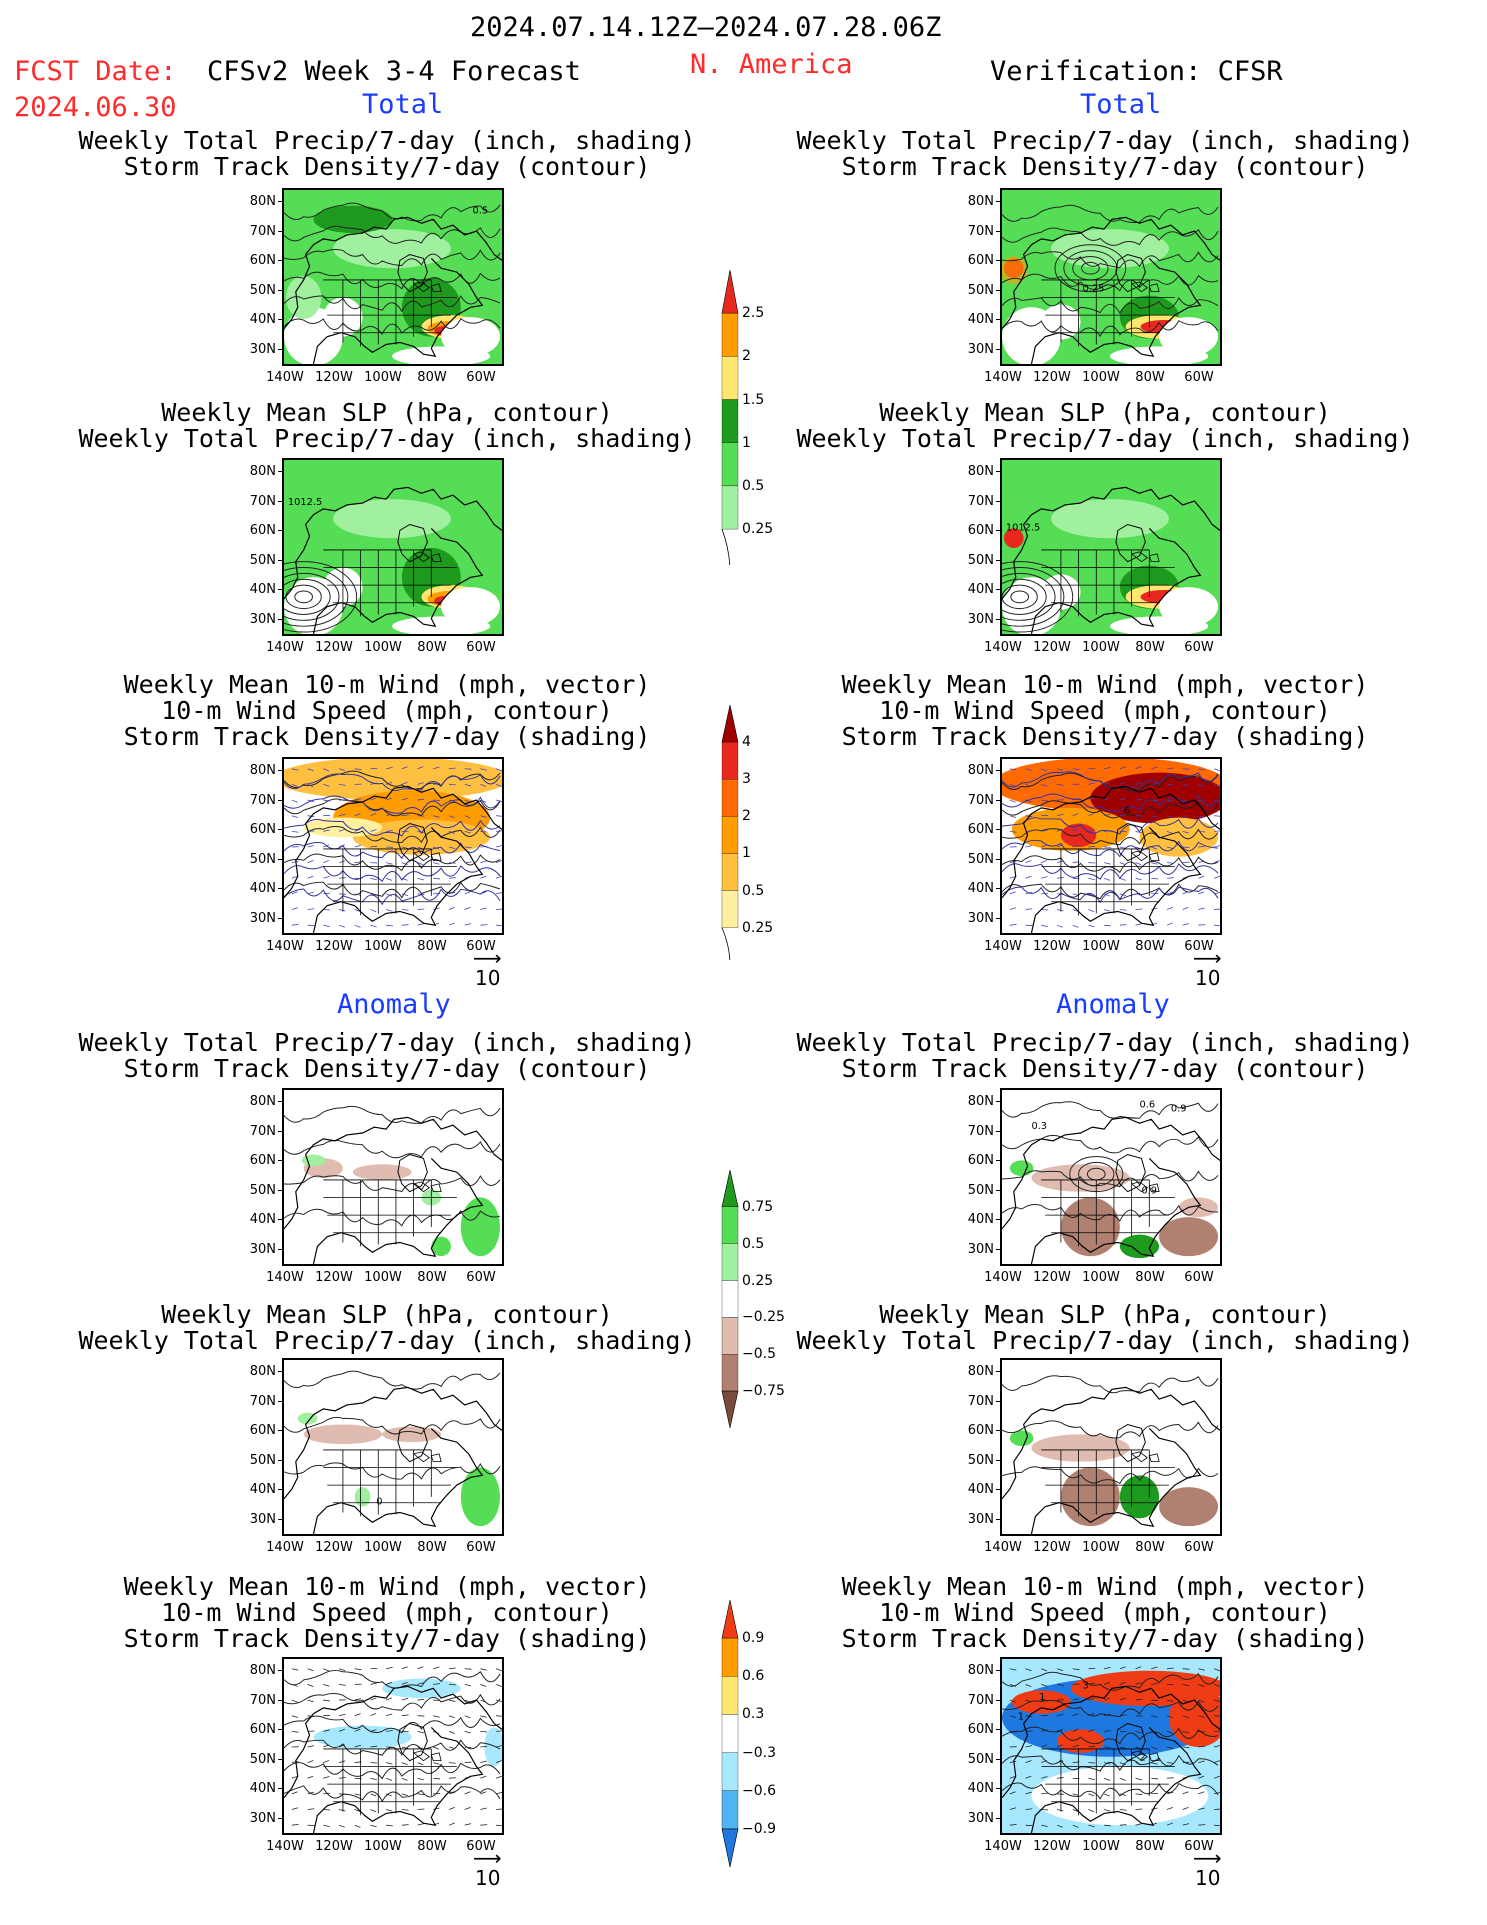  Describe the element at coordinates (394, 1004) in the screenshot. I see `section-anomaly-forecast: Anomaly` at that location.